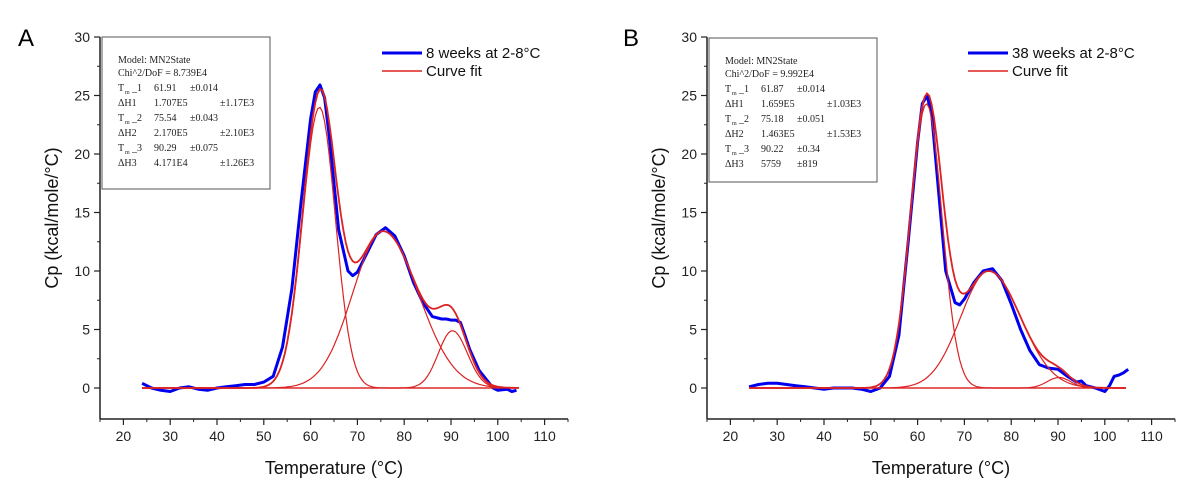  What do you see at coordinates (769, 74) in the screenshot?
I see `fit-chi-label: Chi^2/DoF = 9.992E4` at bounding box center [769, 74].